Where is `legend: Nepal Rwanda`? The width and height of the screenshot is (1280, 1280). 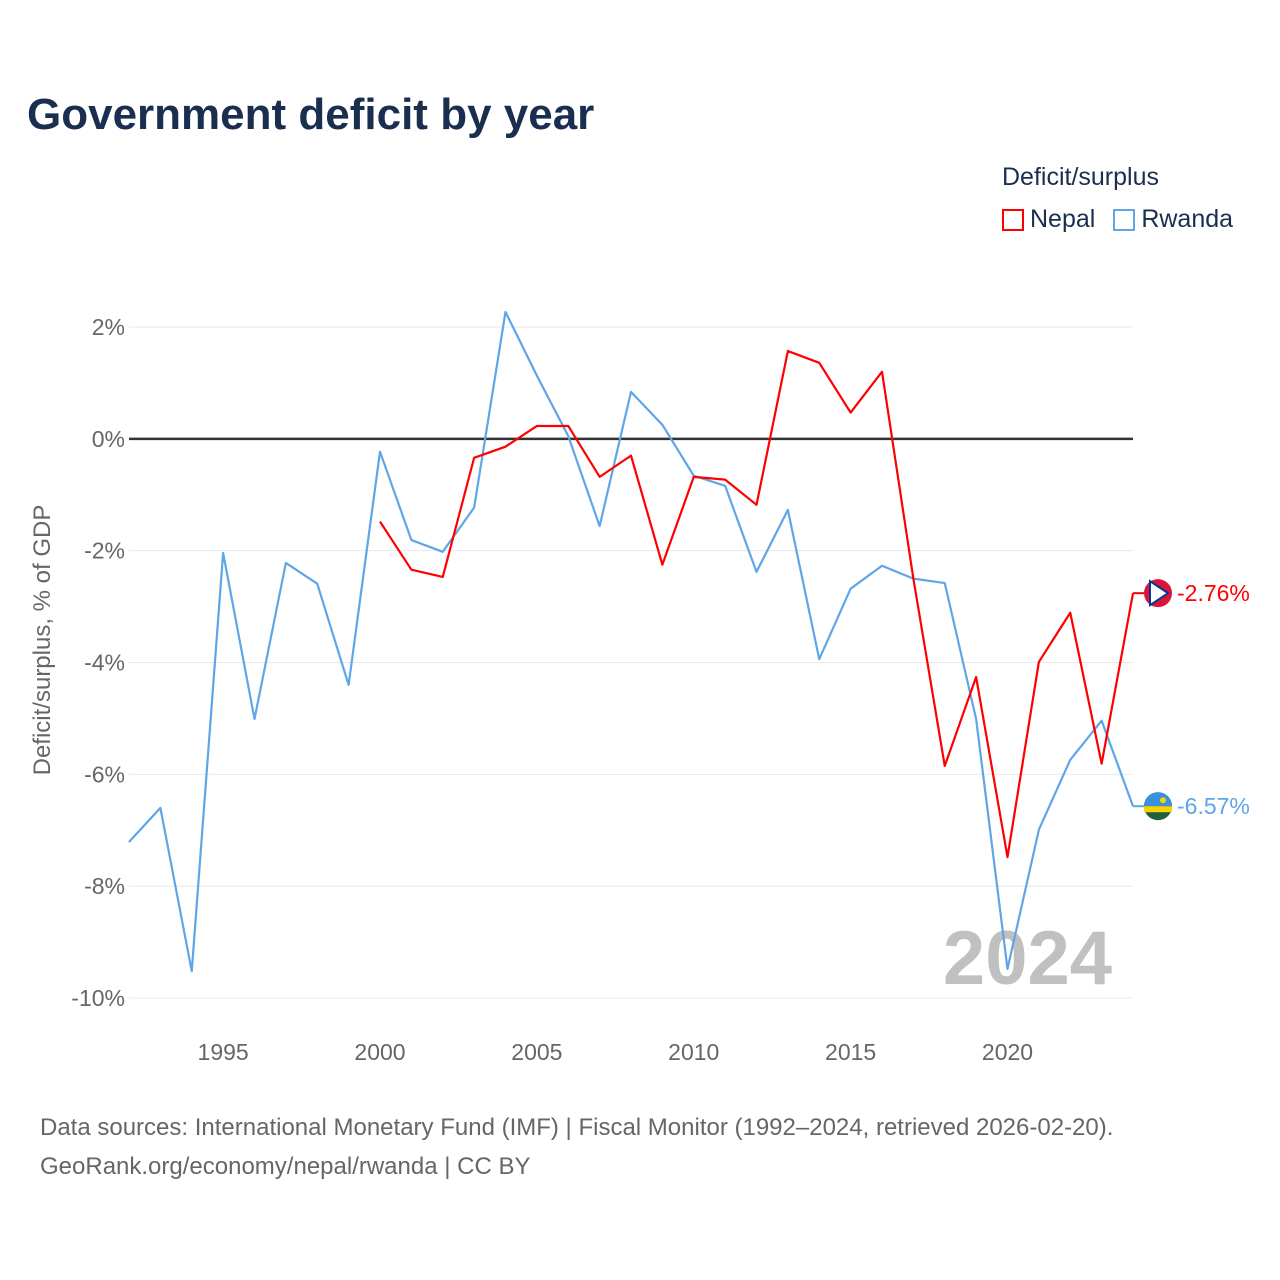 legend: Nepal Rwanda is located at coordinates (1117, 219).